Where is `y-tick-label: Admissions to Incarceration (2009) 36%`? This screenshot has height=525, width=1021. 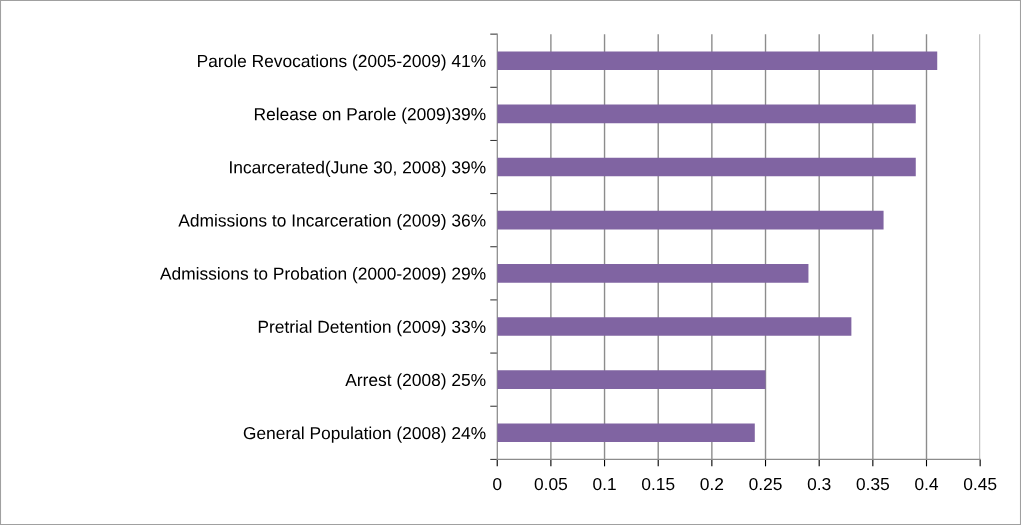
y-tick-label: Admissions to Incarceration (2009) 36% is located at coordinates (332, 222).